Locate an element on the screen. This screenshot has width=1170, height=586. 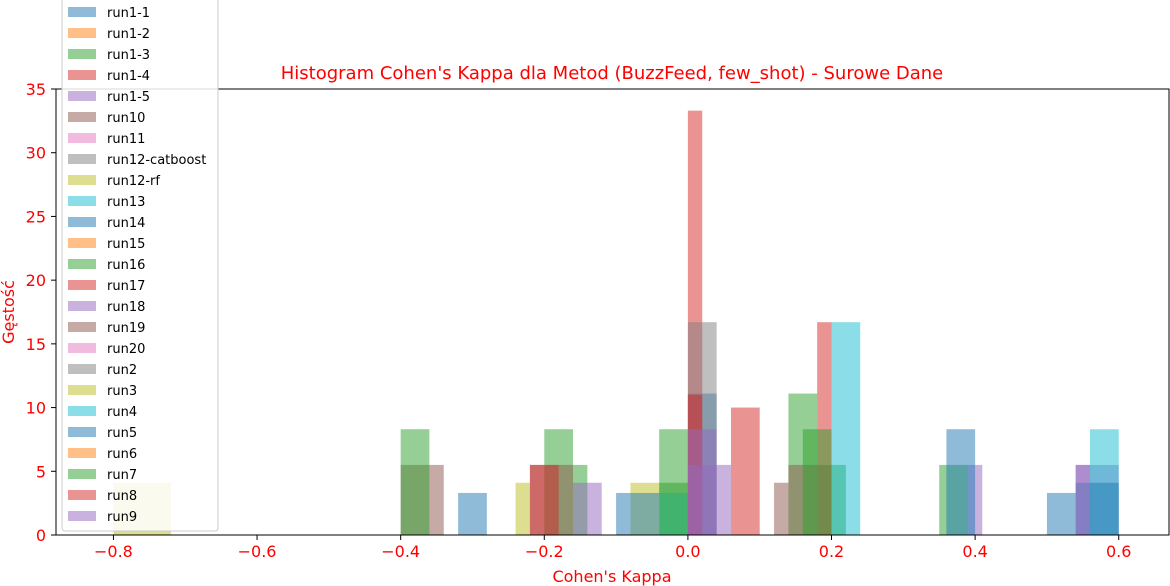
legend-label-run1-5: run1-5 is located at coordinates (128, 97).